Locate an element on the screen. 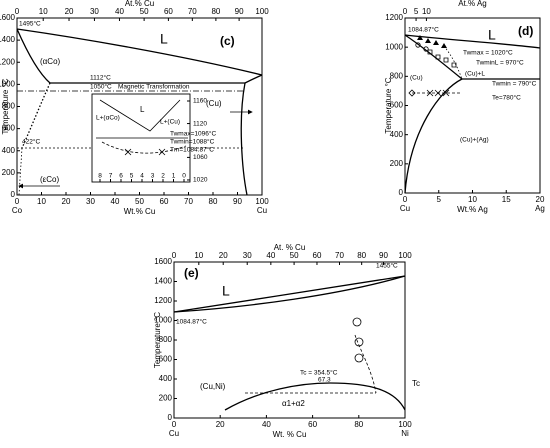  inset-x-tick-label: 4 is located at coordinates (142, 176).